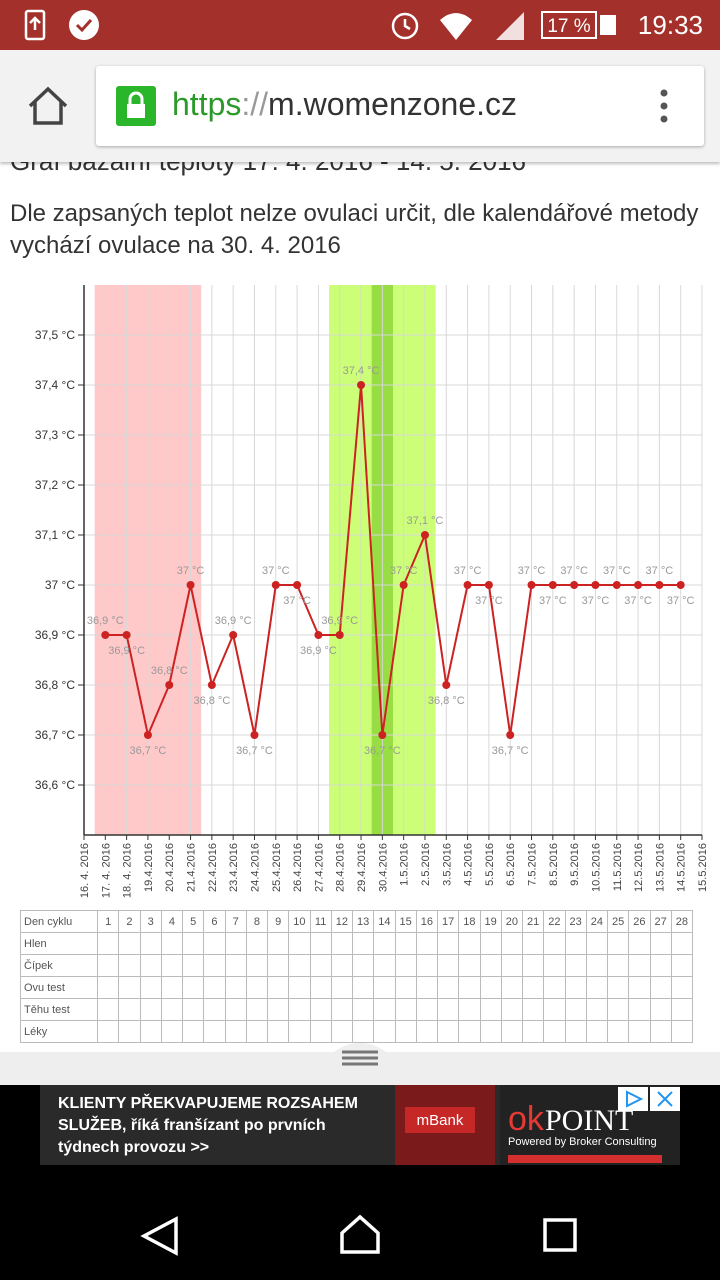 Image resolution: width=720 pixels, height=1285 pixels. What do you see at coordinates (511, 864) in the screenshot?
I see `x-tick-label: 6.5.2016` at bounding box center [511, 864].